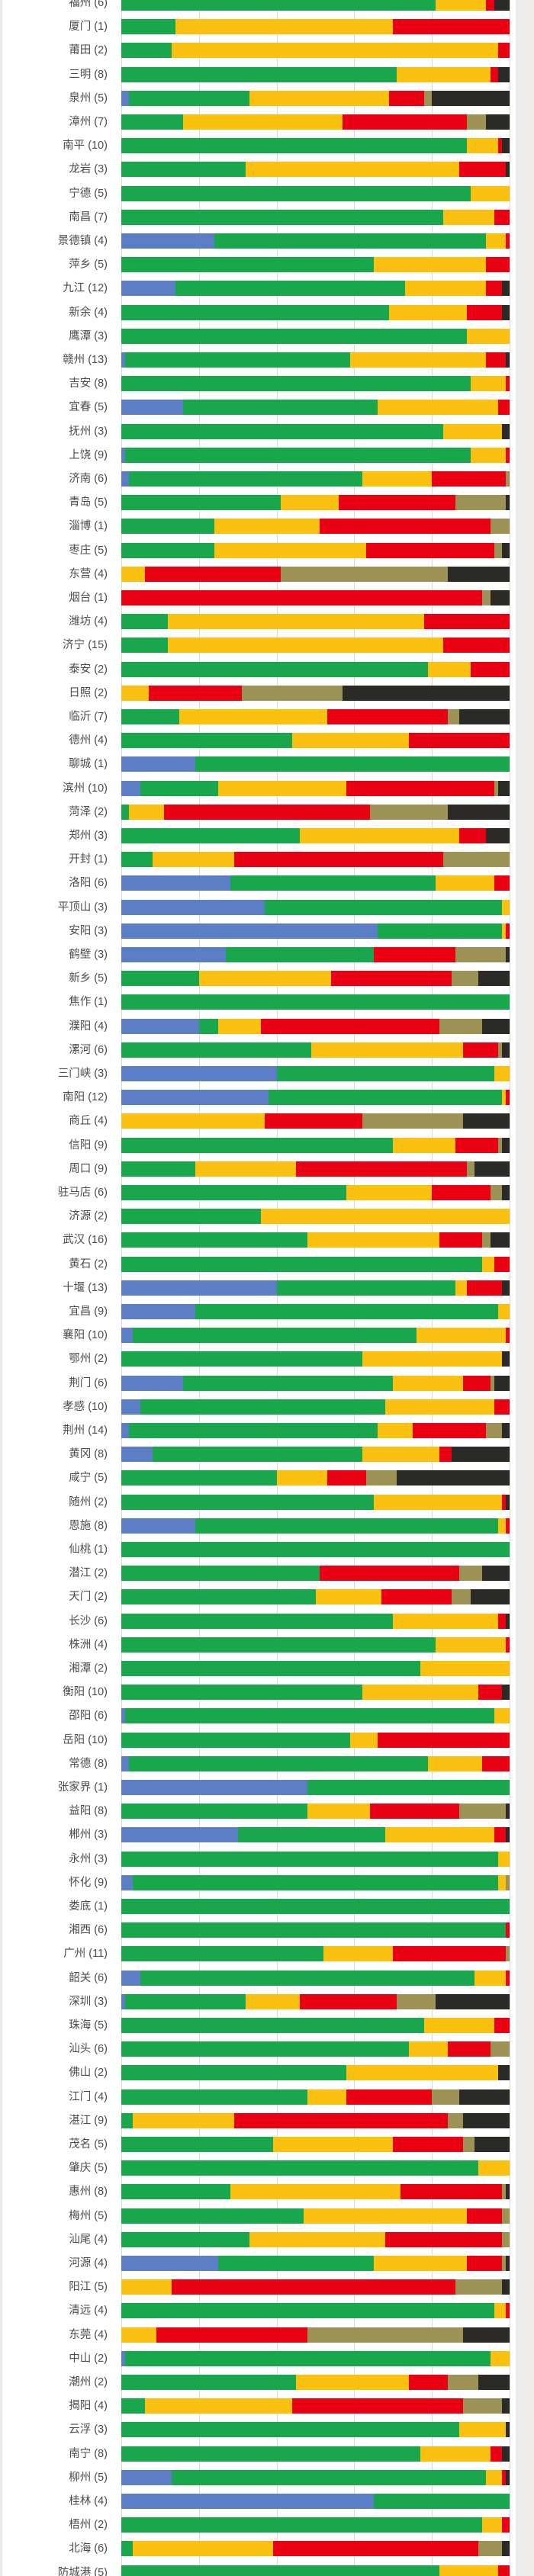 This screenshot has height=2576, width=534. What do you see at coordinates (267, 1098) in the screenshot?
I see `chart-row: 南阳 (12)` at bounding box center [267, 1098].